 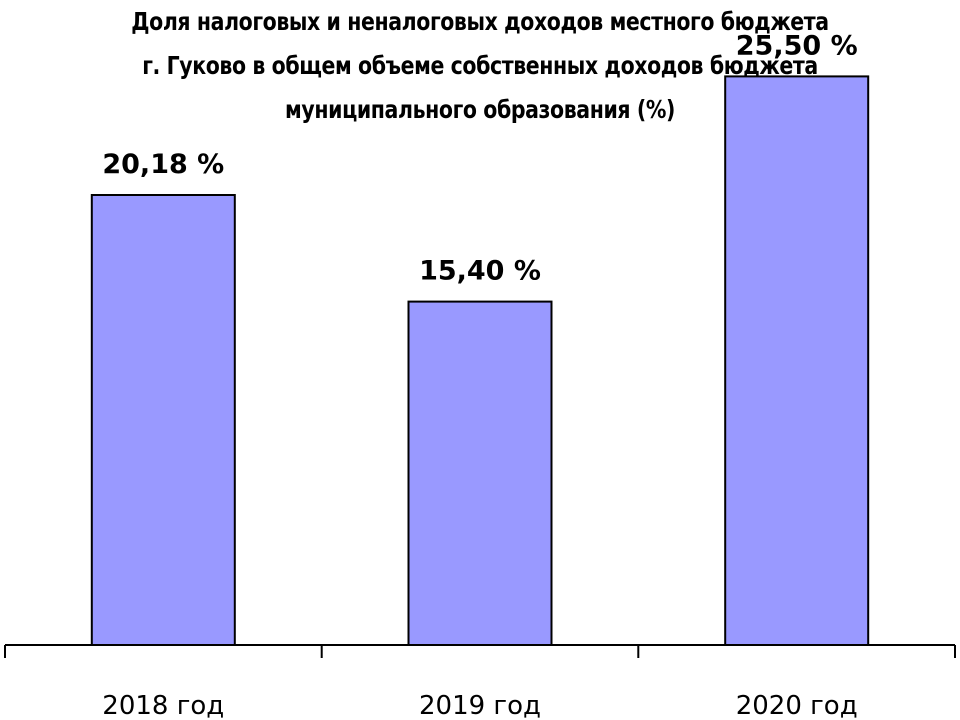 What do you see at coordinates (163, 705) in the screenshot?
I see `x-tick-label-1: 2018 год` at bounding box center [163, 705].